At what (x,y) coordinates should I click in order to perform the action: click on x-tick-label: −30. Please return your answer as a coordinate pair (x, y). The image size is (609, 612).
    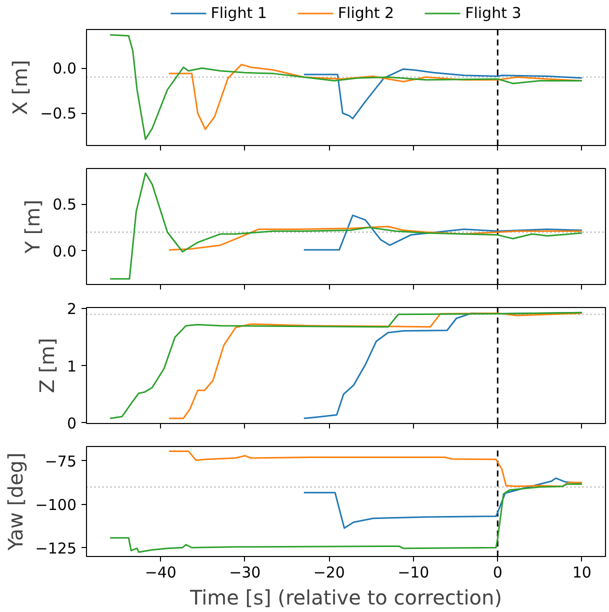
    Looking at the image, I should click on (245, 573).